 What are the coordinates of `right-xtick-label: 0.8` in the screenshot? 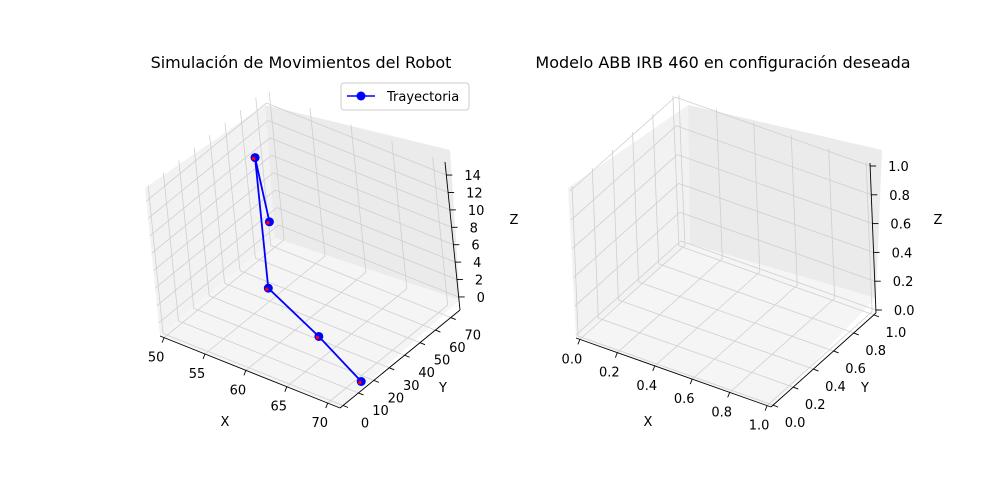 It's located at (721, 412).